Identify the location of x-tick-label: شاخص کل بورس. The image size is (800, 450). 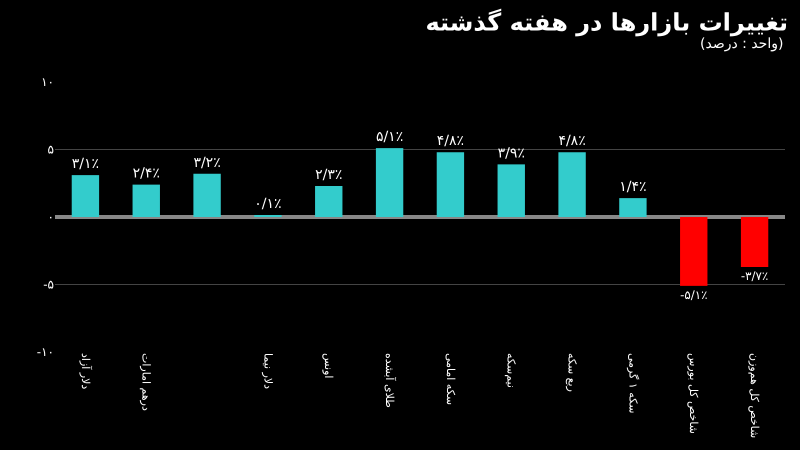
(693, 393).